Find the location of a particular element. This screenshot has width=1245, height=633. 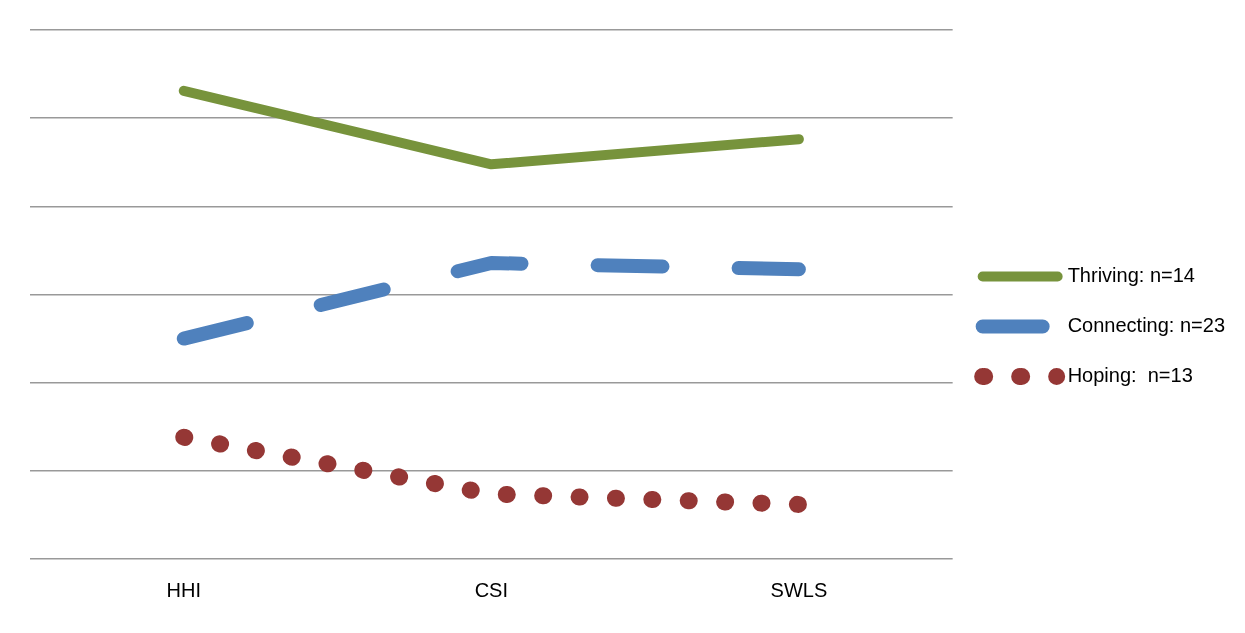

x-tick-label: SWLS is located at coordinates (799, 589).